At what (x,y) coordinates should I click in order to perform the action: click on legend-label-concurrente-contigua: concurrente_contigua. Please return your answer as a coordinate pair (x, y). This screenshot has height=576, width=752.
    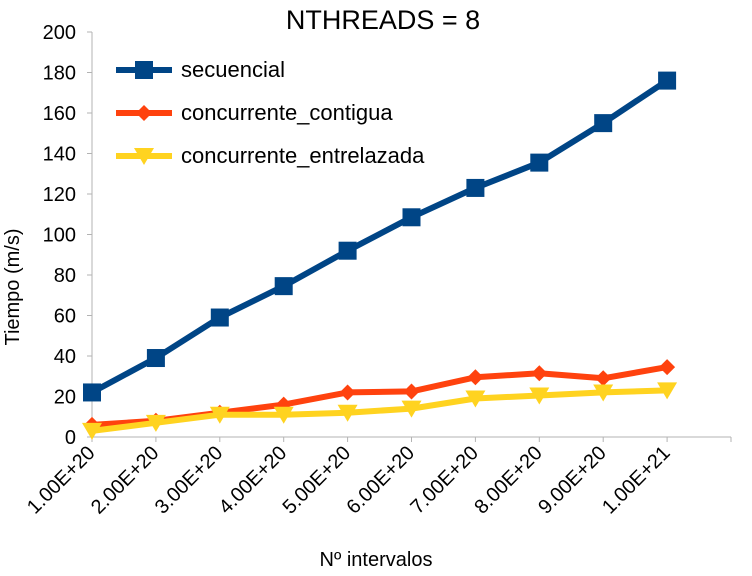
    Looking at the image, I should click on (287, 112).